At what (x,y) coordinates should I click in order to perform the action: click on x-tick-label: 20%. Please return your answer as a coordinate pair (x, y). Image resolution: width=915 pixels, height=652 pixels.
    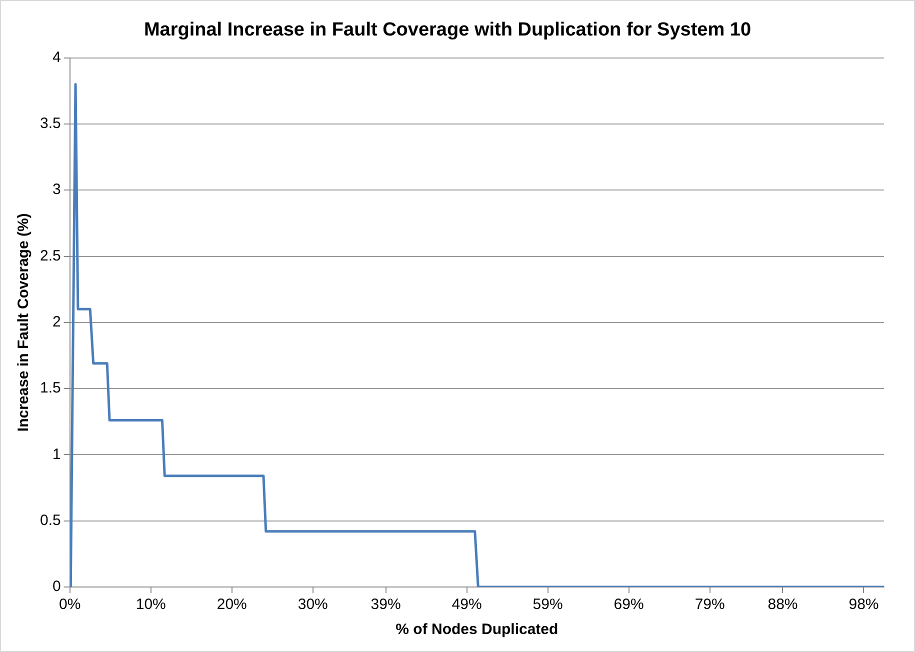
    Looking at the image, I should click on (231, 605).